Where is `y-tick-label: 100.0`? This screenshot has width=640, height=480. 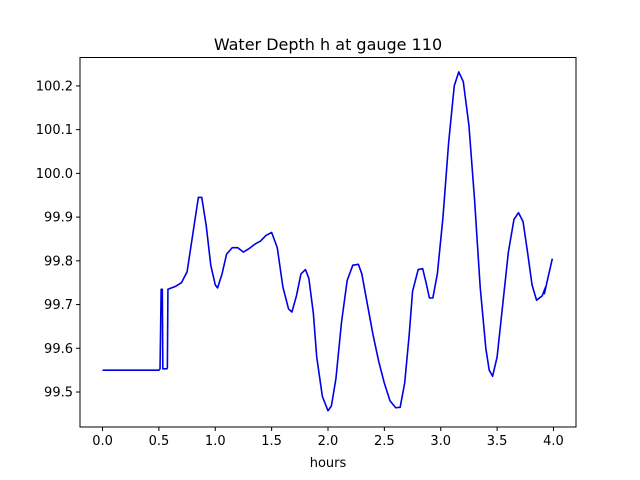
y-tick-label: 100.0 is located at coordinates (54, 174).